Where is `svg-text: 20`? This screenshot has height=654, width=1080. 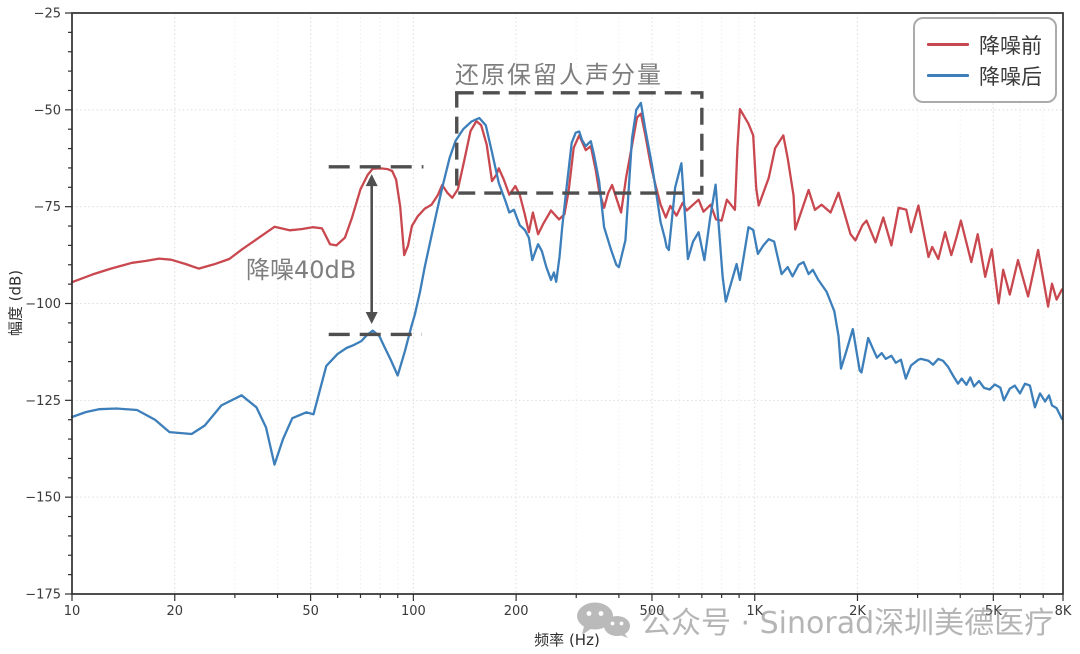 svg-text: 20 is located at coordinates (174, 611).